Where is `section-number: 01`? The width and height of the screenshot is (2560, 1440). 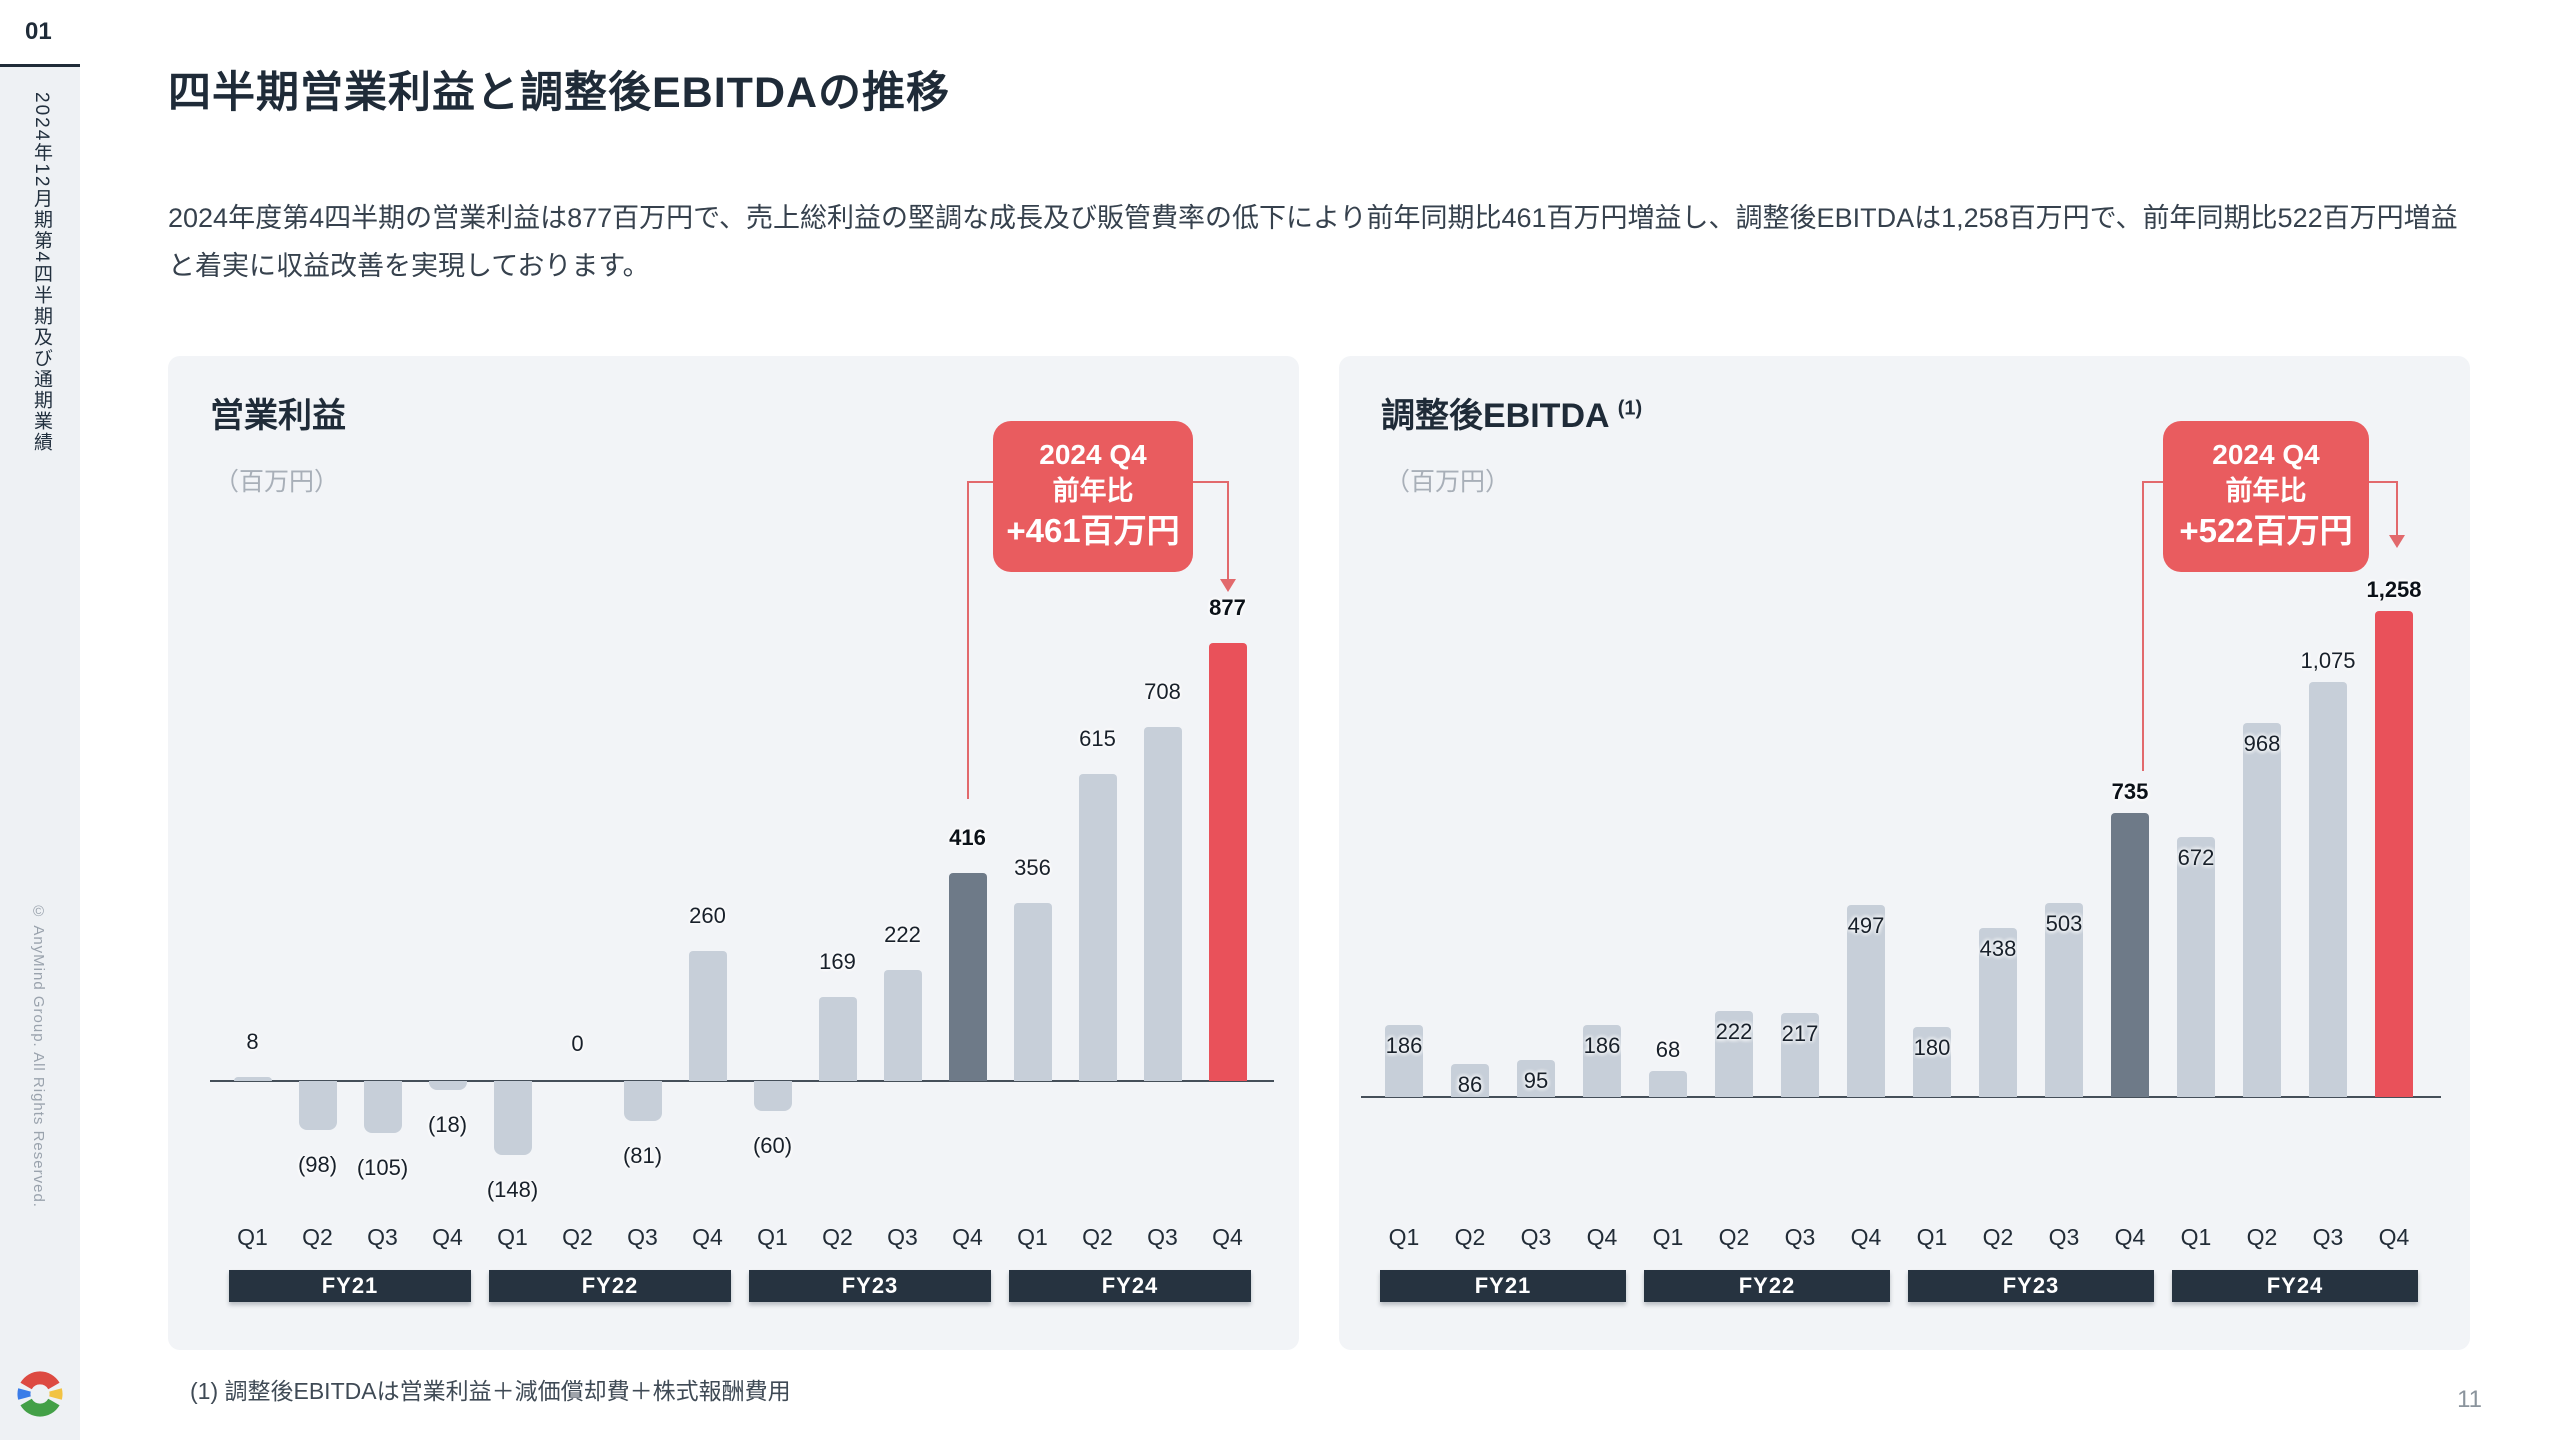
section-number: 01 is located at coordinates (40, 33).